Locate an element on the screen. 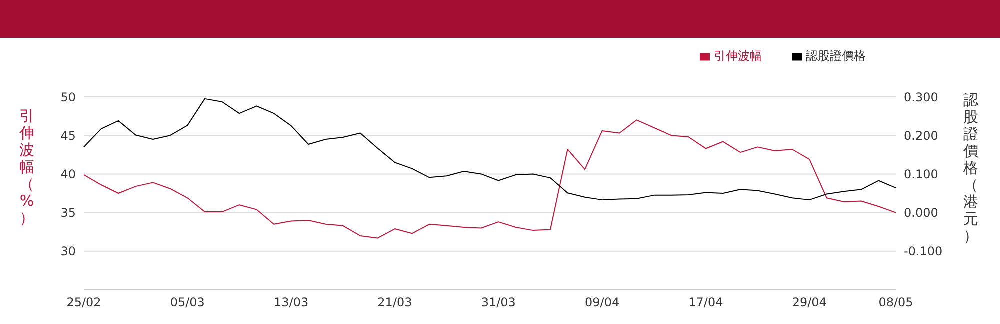 The image size is (1000, 324). y-axis-title: 引伸波幅（%） is located at coordinates (27, 167).